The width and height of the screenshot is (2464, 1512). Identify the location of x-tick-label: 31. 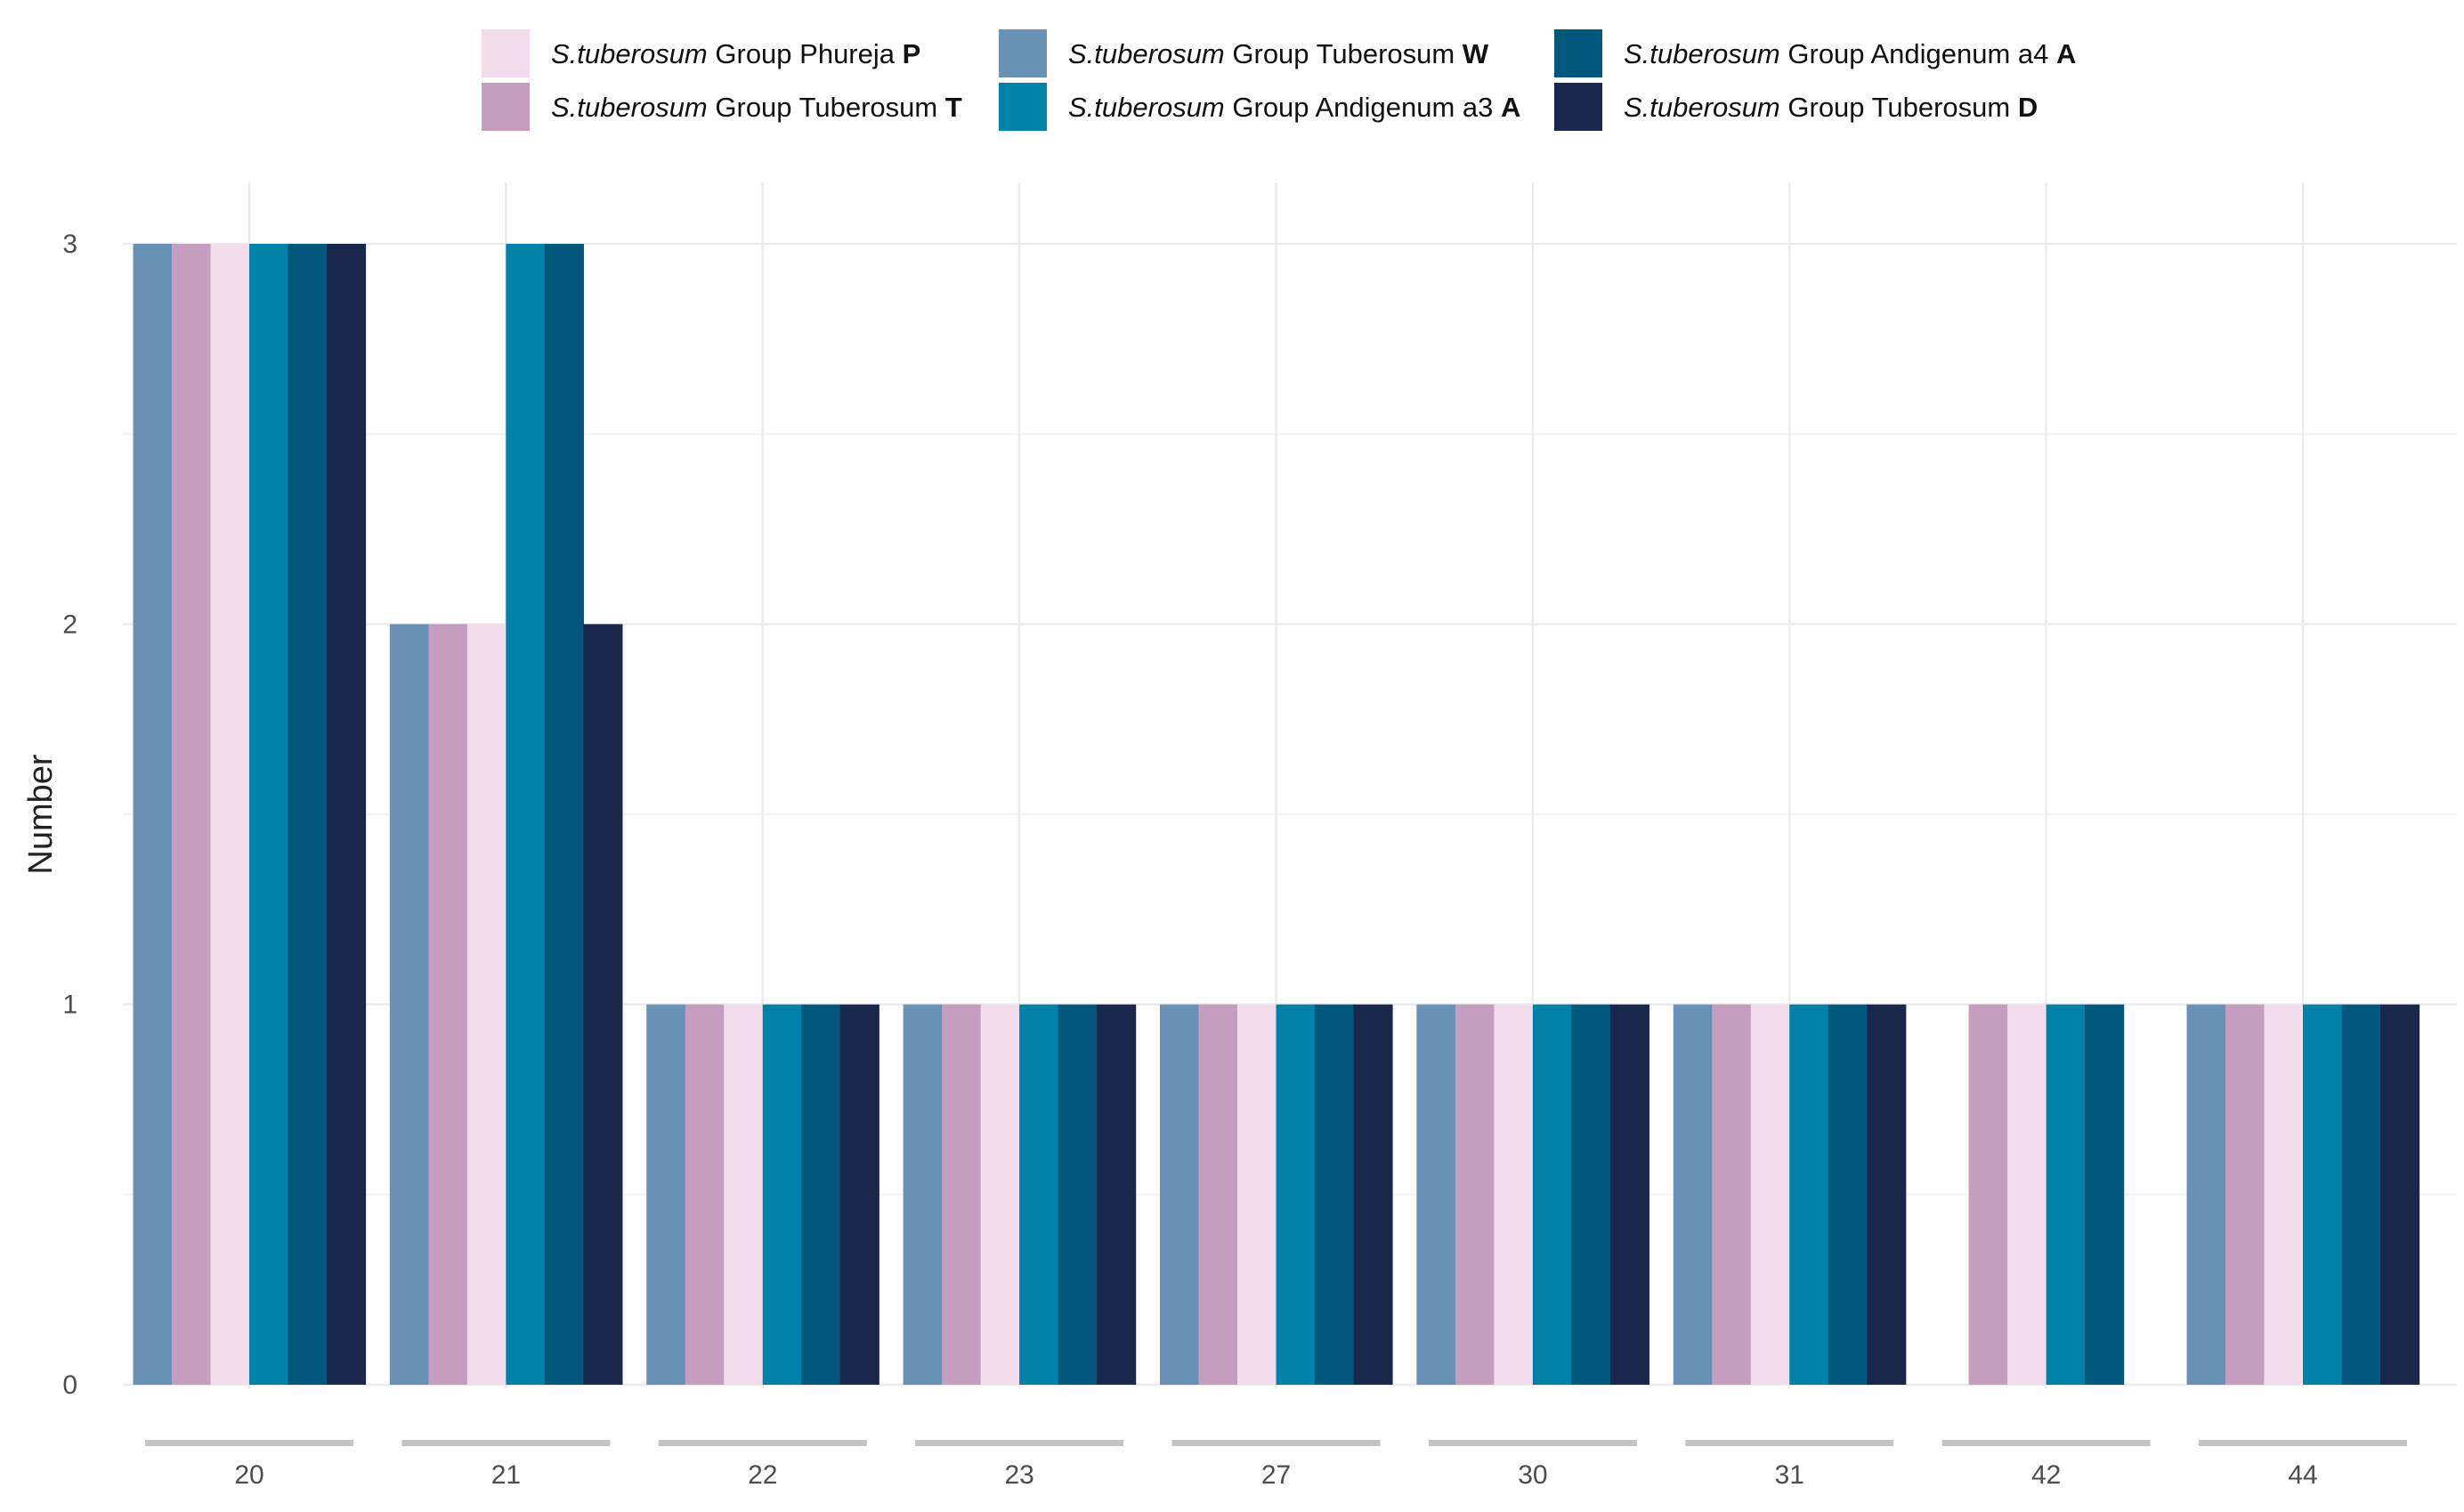
(1789, 1475).